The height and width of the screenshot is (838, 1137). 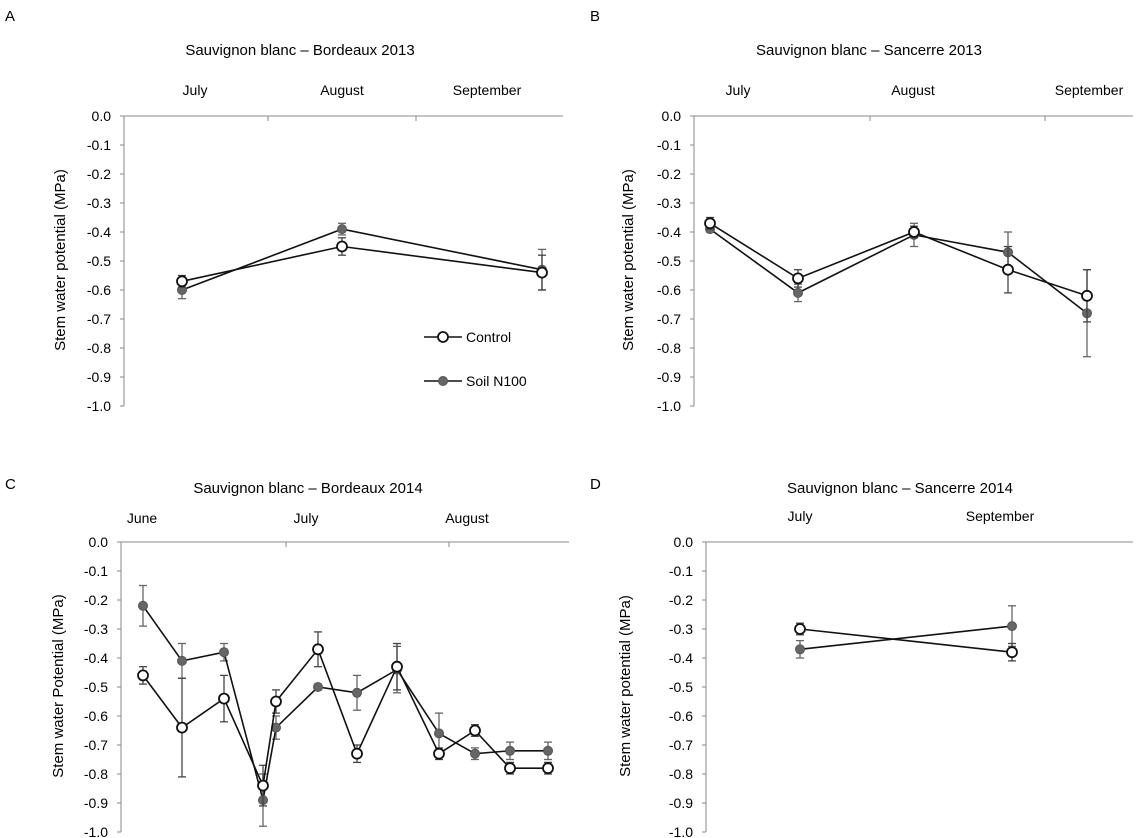 I want to click on chart-title: Sauvignon blanc – Bordeaux 2013, so click(x=299, y=50).